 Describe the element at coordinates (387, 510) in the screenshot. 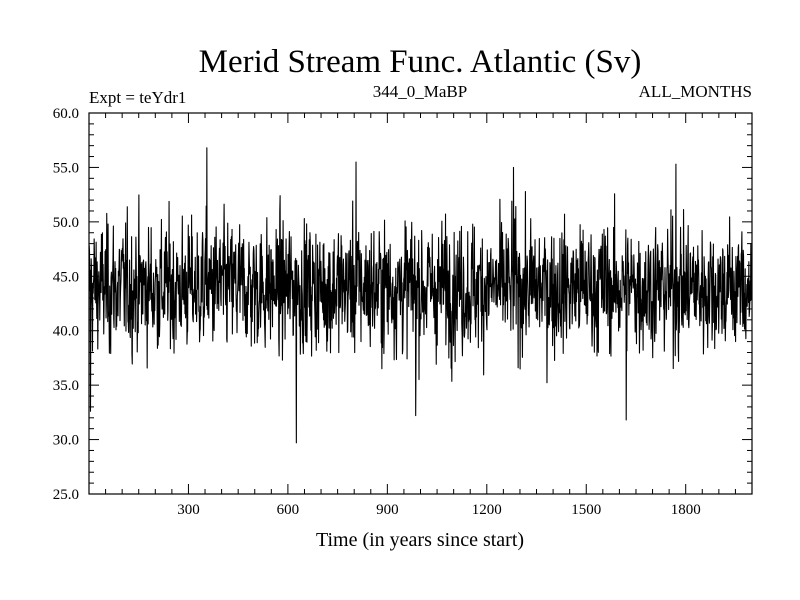

I see `x-tick-label: 900` at that location.